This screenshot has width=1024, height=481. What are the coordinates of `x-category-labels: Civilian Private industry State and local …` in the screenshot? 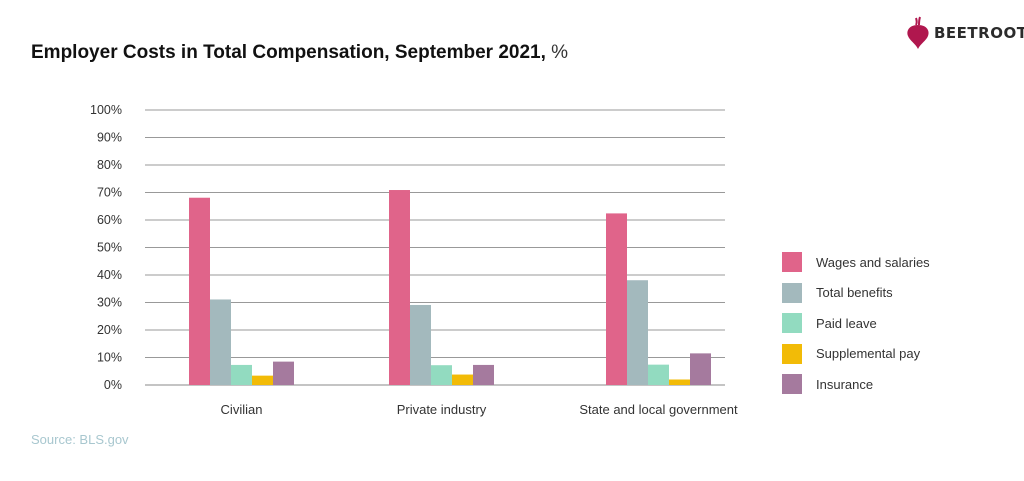 It's located at (479, 409).